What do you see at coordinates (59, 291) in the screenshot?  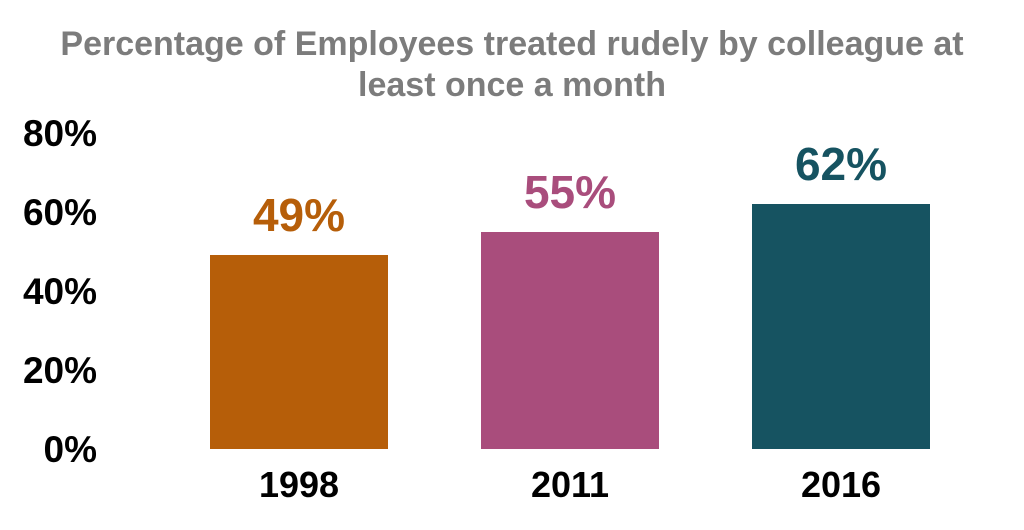 I see `y-axis-tick-label: 40%` at bounding box center [59, 291].